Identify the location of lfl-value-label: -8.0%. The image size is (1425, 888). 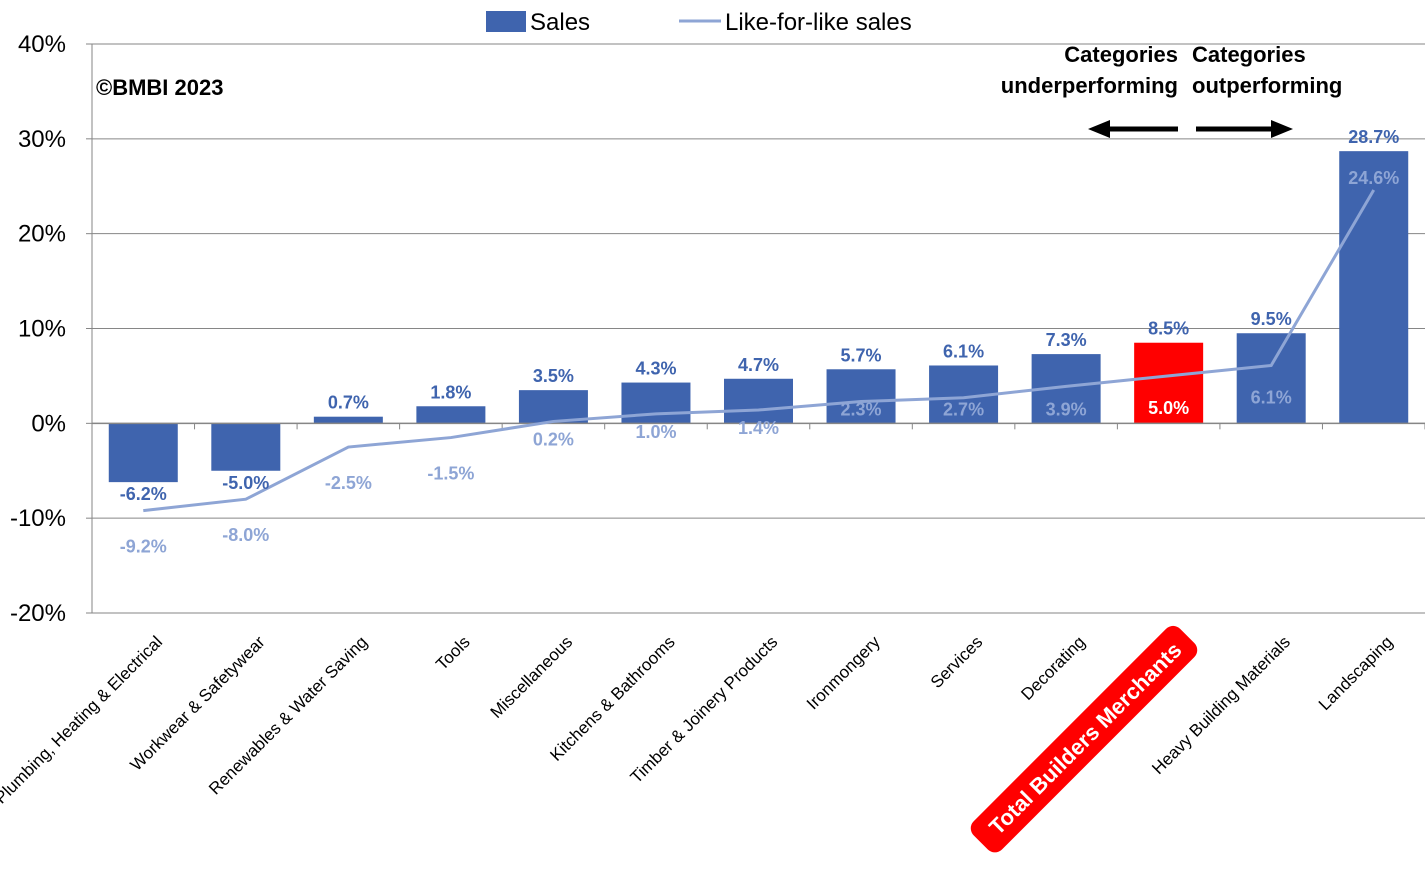
(245, 535).